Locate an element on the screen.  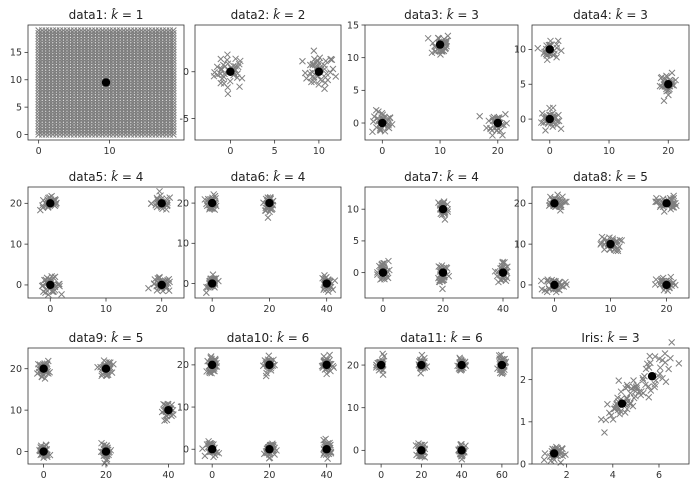
subplot-12: 2 4 6 0 1 2 Iris: k̂ = 3 is located at coordinates (605, 406).